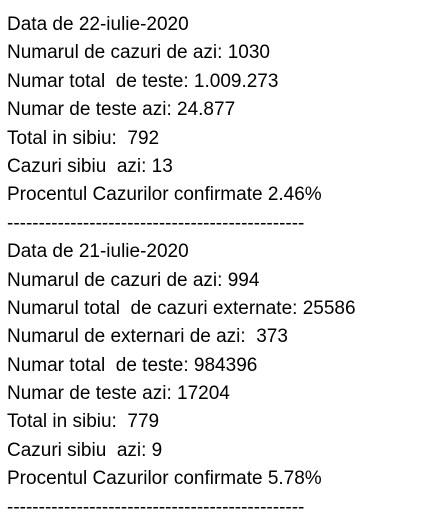  Describe the element at coordinates (98, 24) in the screenshot. I see `report-date-line: Data de 22-iulie-2020` at that location.